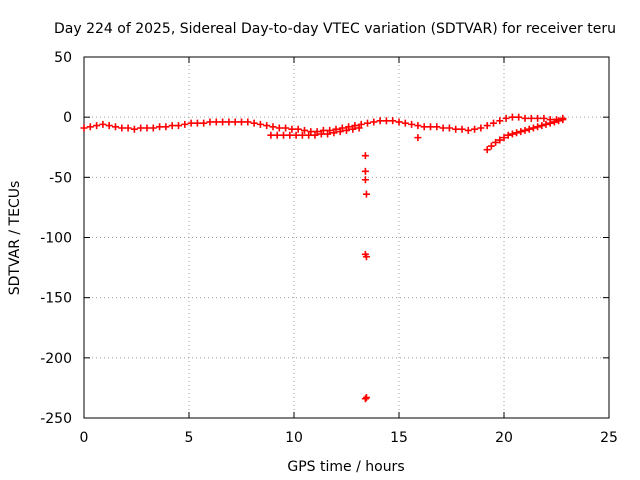 This screenshot has width=640, height=480. I want to click on y-tick-label: 50, so click(63, 58).